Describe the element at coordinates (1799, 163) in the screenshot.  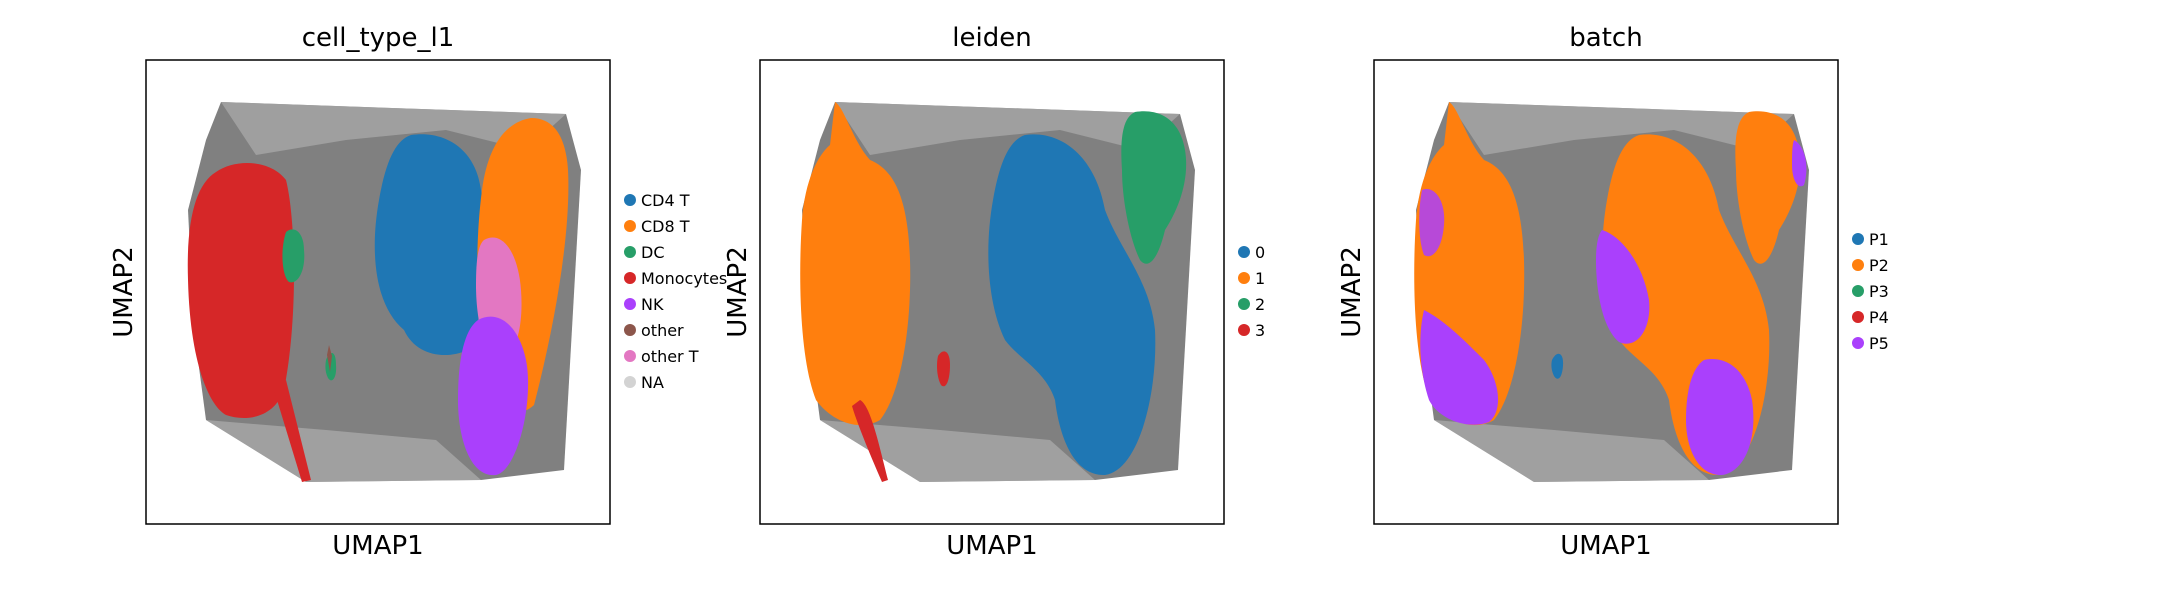
I see `cluster-p5-right` at that location.